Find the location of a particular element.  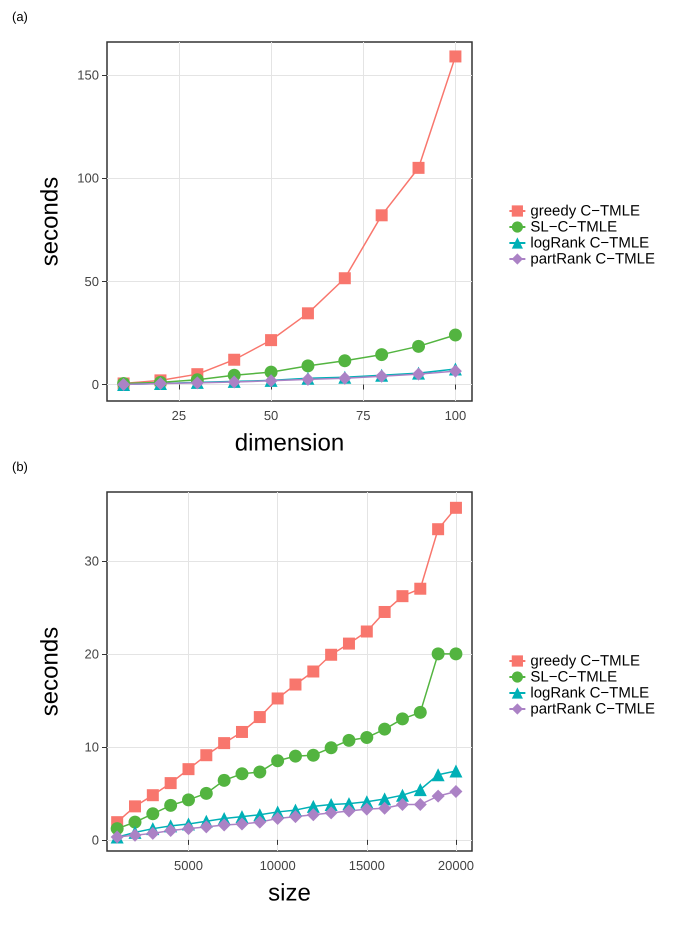

x-tick-label: 10000 is located at coordinates (278, 865).